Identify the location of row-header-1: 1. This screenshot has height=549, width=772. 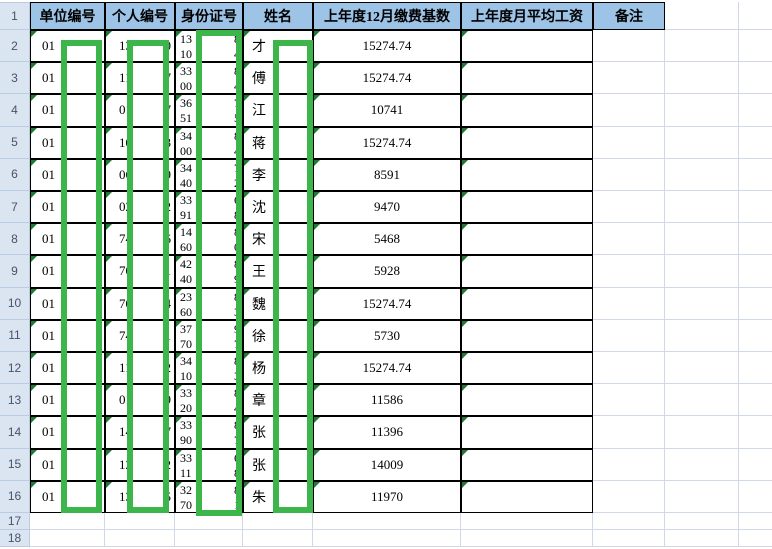
(15, 16).